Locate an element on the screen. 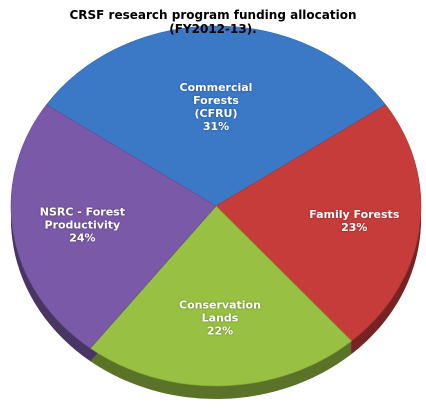  slice-value: 23% is located at coordinates (354, 228).